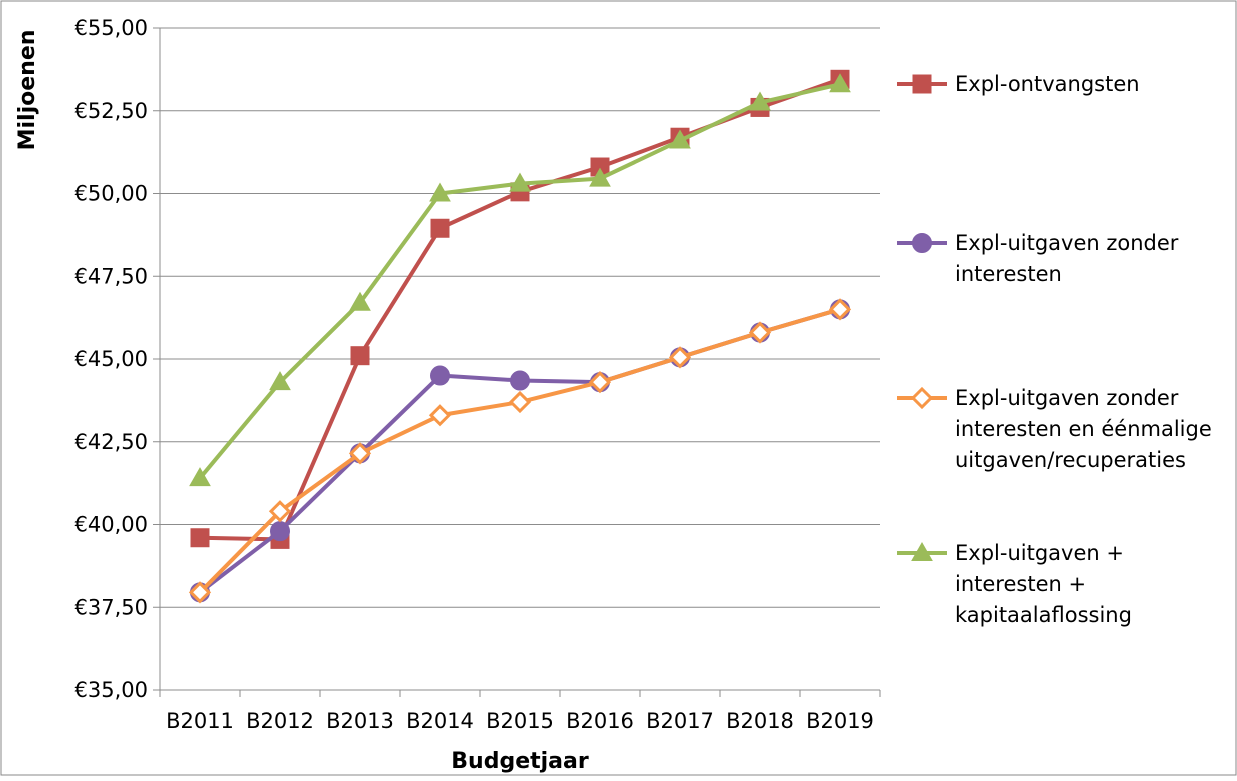 The image size is (1237, 781). What do you see at coordinates (280, 721) in the screenshot?
I see `x-tick-label: B2012` at bounding box center [280, 721].